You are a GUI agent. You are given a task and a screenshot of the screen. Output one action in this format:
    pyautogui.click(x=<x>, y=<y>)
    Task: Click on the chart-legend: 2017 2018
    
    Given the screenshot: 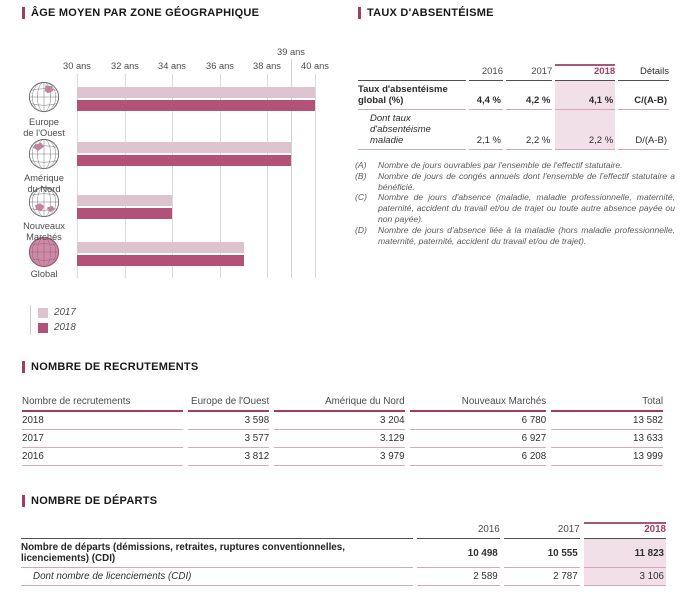 What is the action you would take?
    pyautogui.click(x=53, y=320)
    